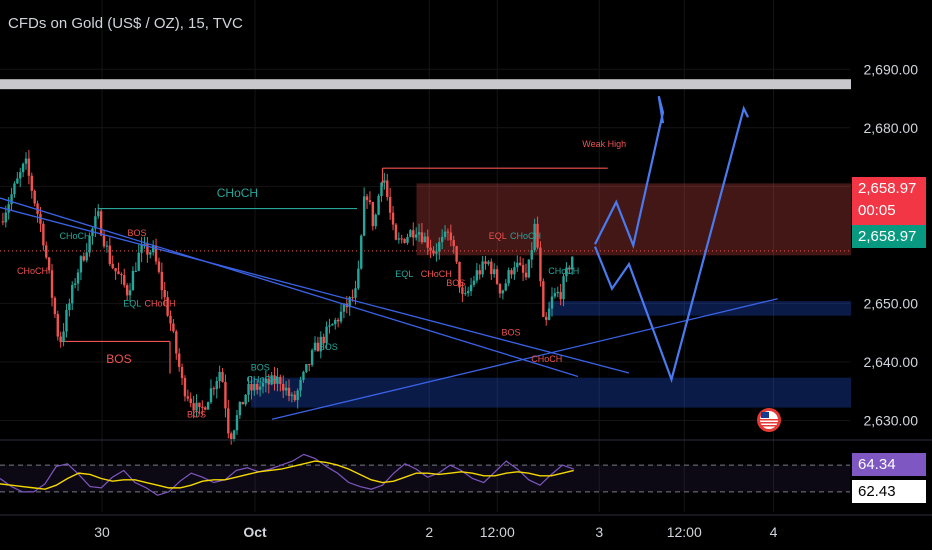 This screenshot has width=932, height=550. Describe the element at coordinates (887, 188) in the screenshot. I see `current-price-value: 2,658.97` at that location.